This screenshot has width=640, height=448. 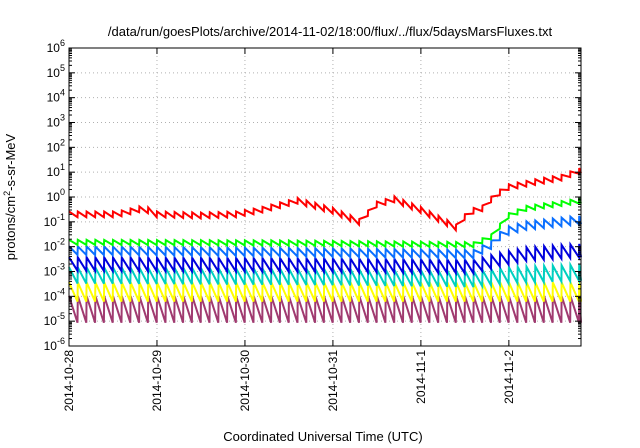 I want to click on y-tick-label: 10⁻², so click(x=54, y=245).